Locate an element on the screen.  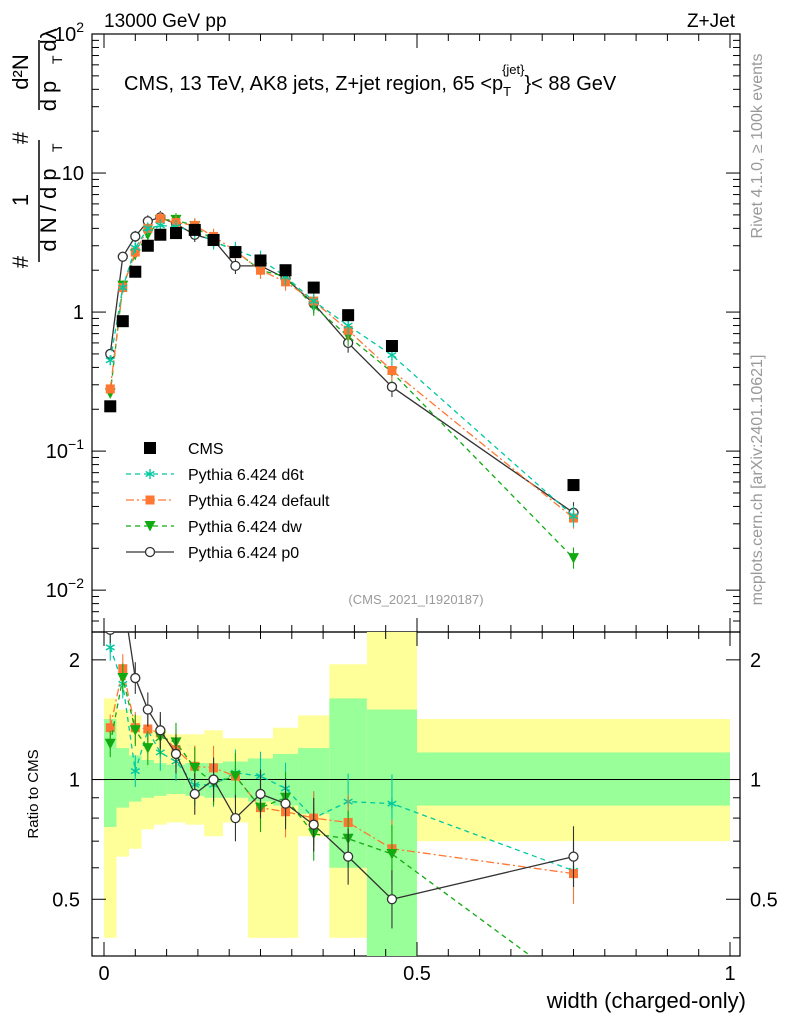
ratio-series-line-dw is located at coordinates (320, 816).